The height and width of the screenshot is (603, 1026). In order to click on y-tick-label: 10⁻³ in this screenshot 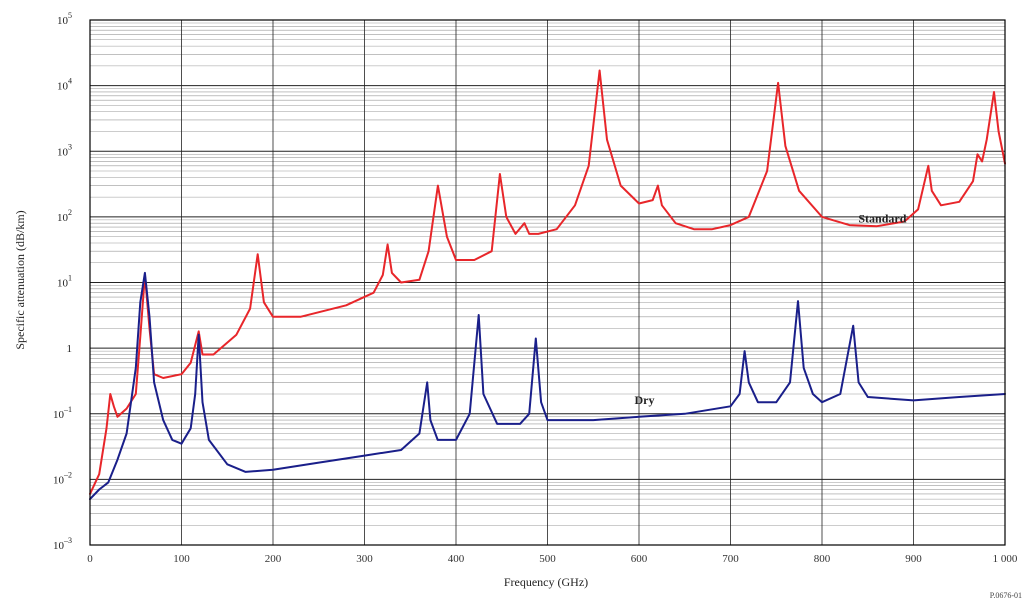, I will do `click(62, 544)`.